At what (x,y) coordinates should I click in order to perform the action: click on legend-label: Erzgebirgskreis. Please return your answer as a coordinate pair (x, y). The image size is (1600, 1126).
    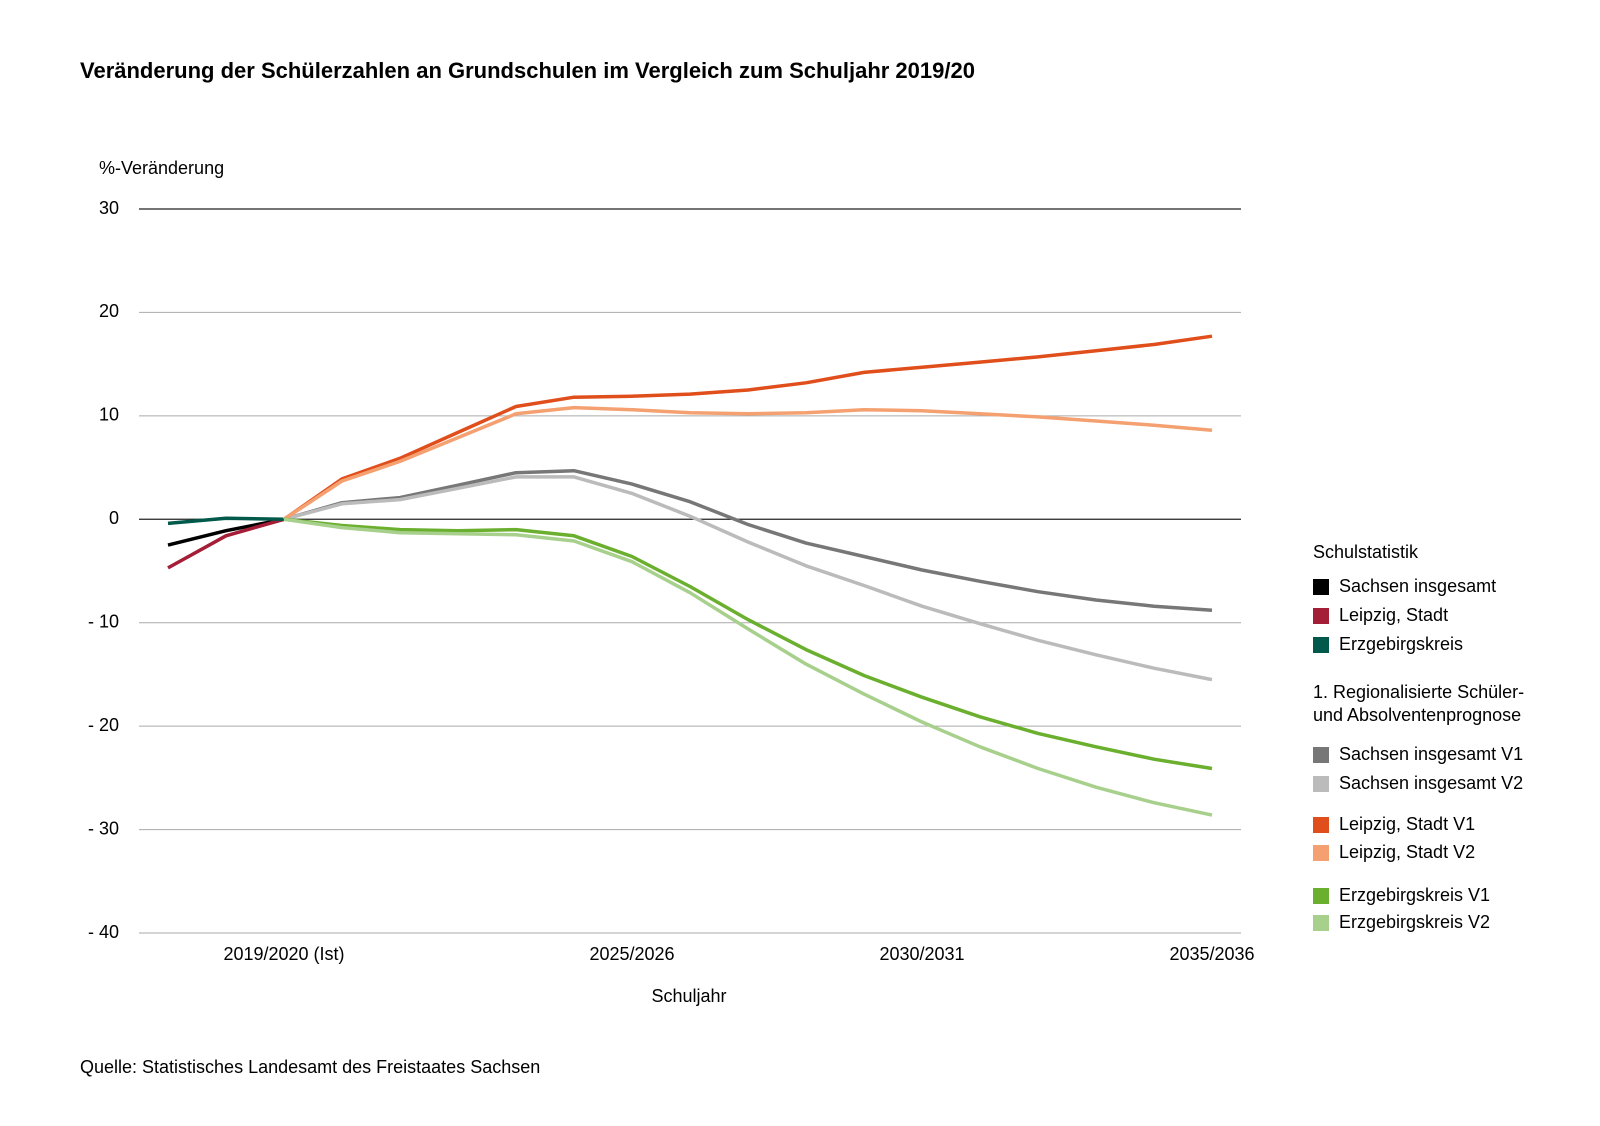
    Looking at the image, I should click on (1401, 644).